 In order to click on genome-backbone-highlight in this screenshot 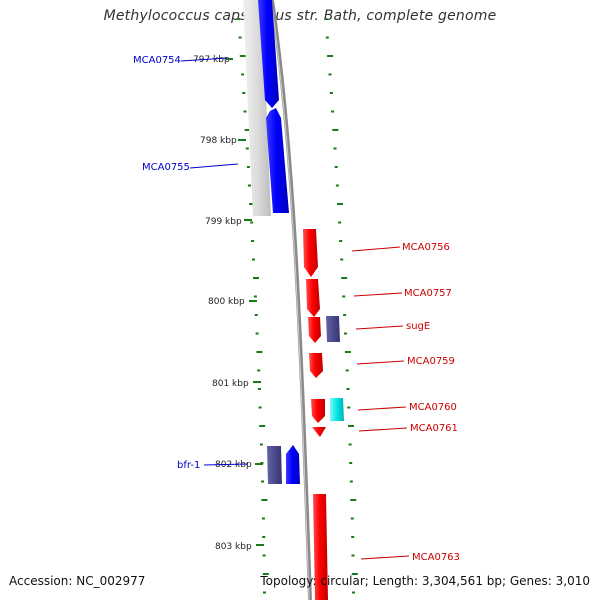, I will do `click(290, 300)`.